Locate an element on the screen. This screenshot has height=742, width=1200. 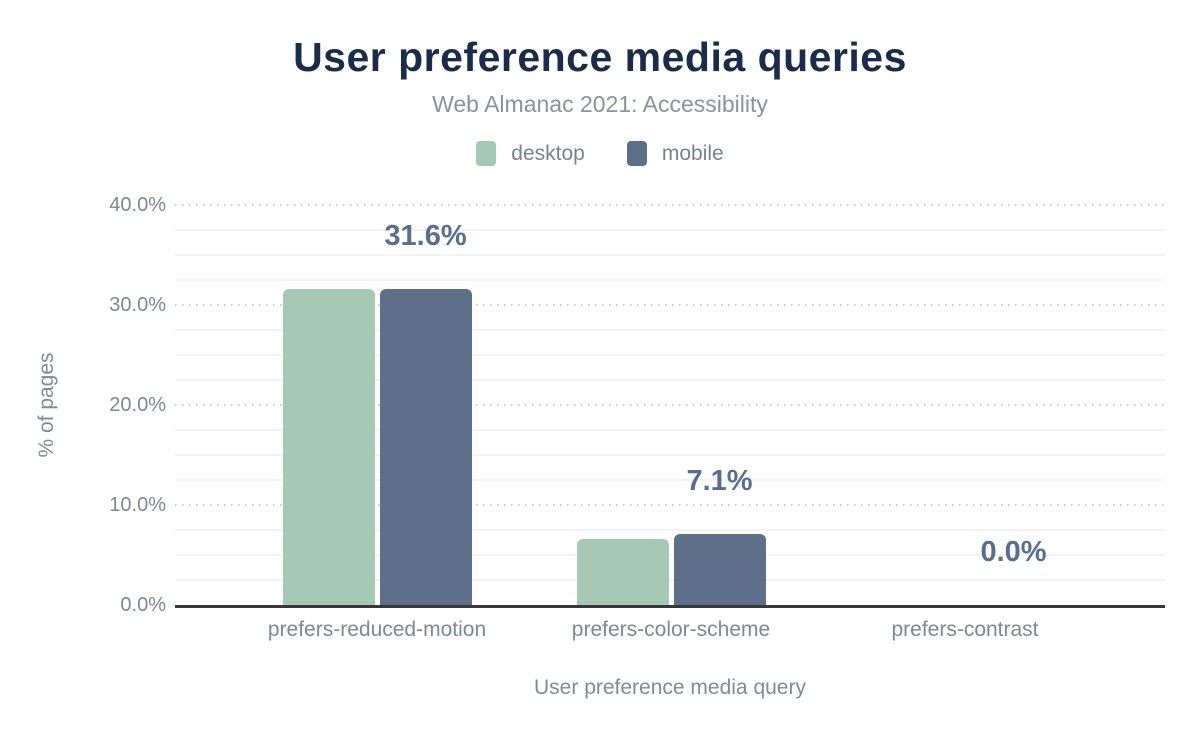
desktop-swatch-icon is located at coordinates (486, 153).